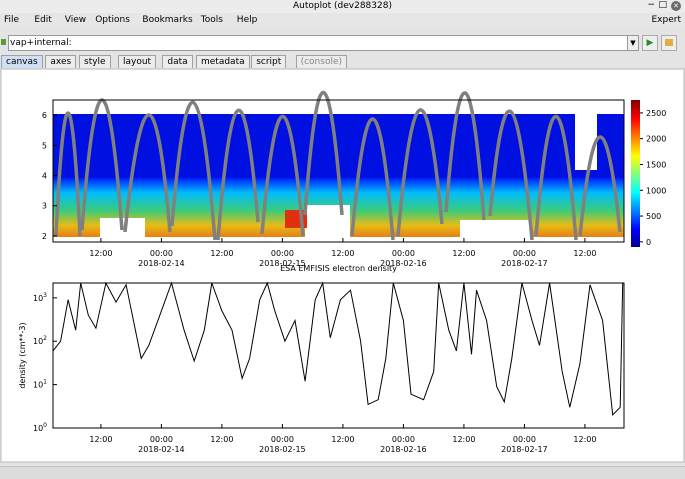  What do you see at coordinates (342, 472) in the screenshot?
I see `status-bar` at bounding box center [342, 472].